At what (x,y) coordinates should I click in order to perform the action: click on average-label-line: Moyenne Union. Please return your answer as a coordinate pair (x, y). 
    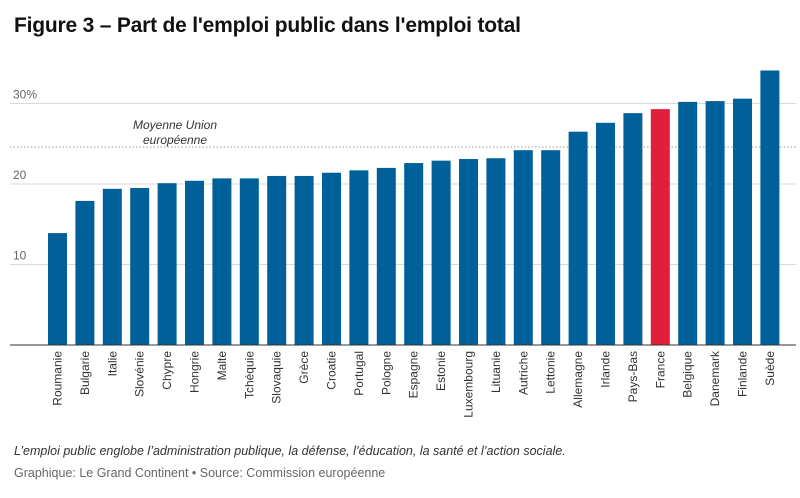
    Looking at the image, I should click on (175, 125).